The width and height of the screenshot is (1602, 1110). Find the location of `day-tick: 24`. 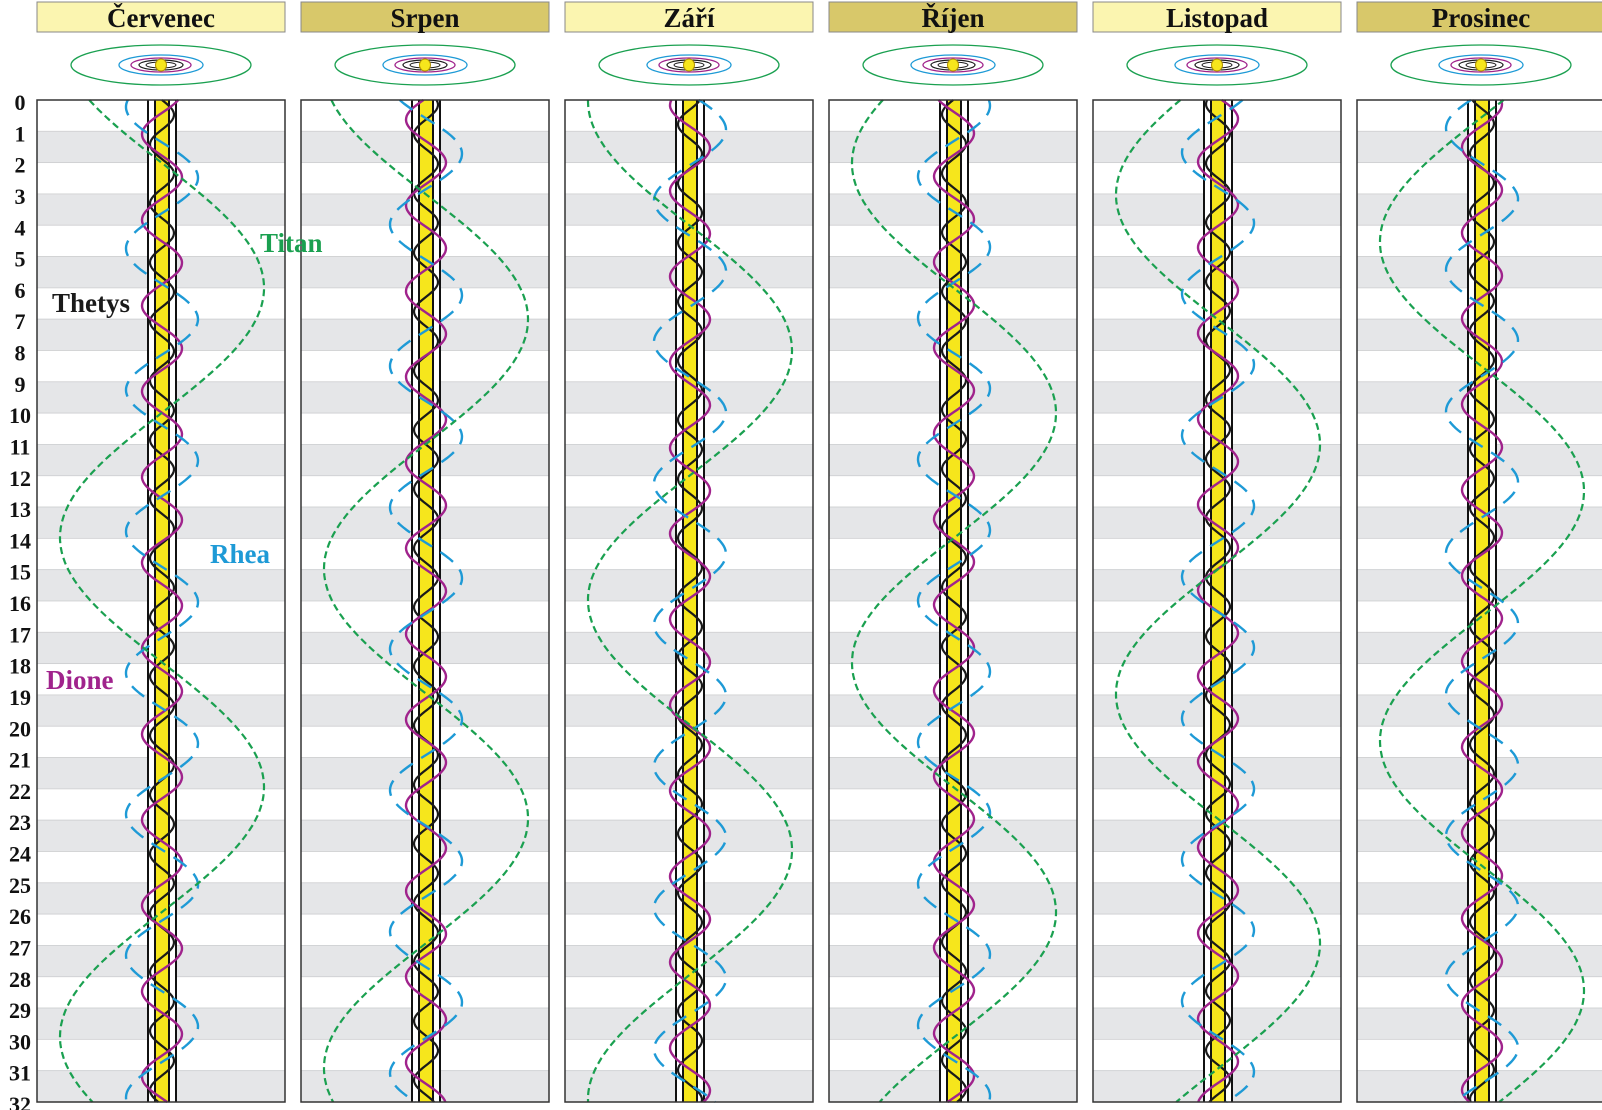

day-tick: 24 is located at coordinates (20, 854).